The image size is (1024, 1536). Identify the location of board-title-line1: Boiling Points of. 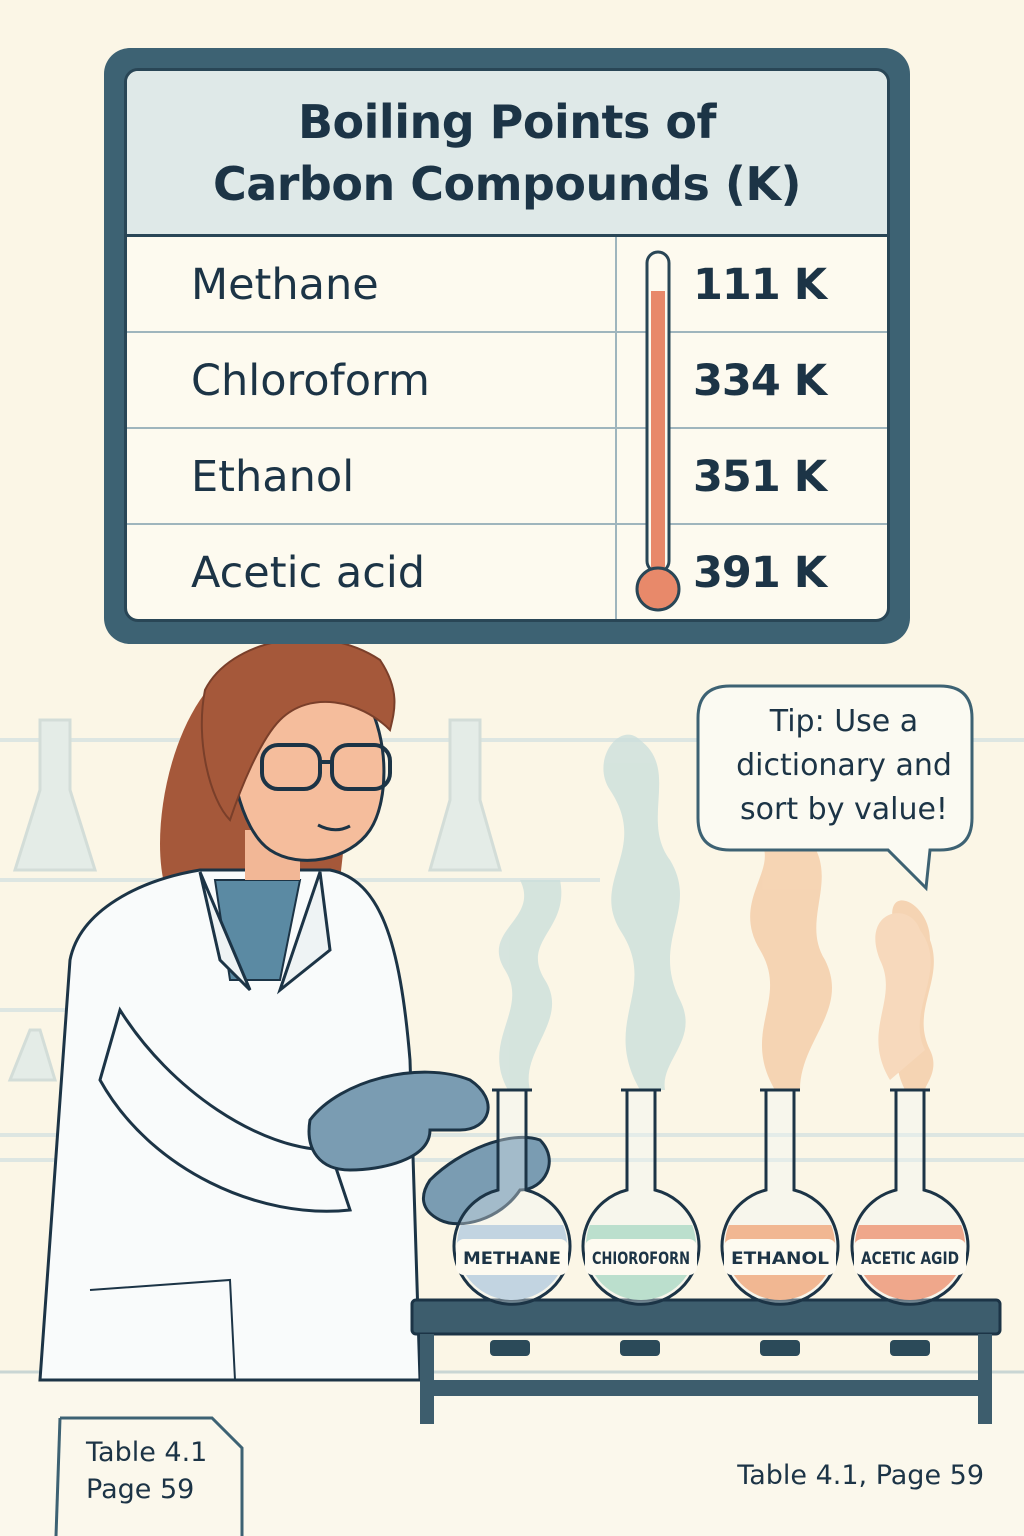
(507, 121).